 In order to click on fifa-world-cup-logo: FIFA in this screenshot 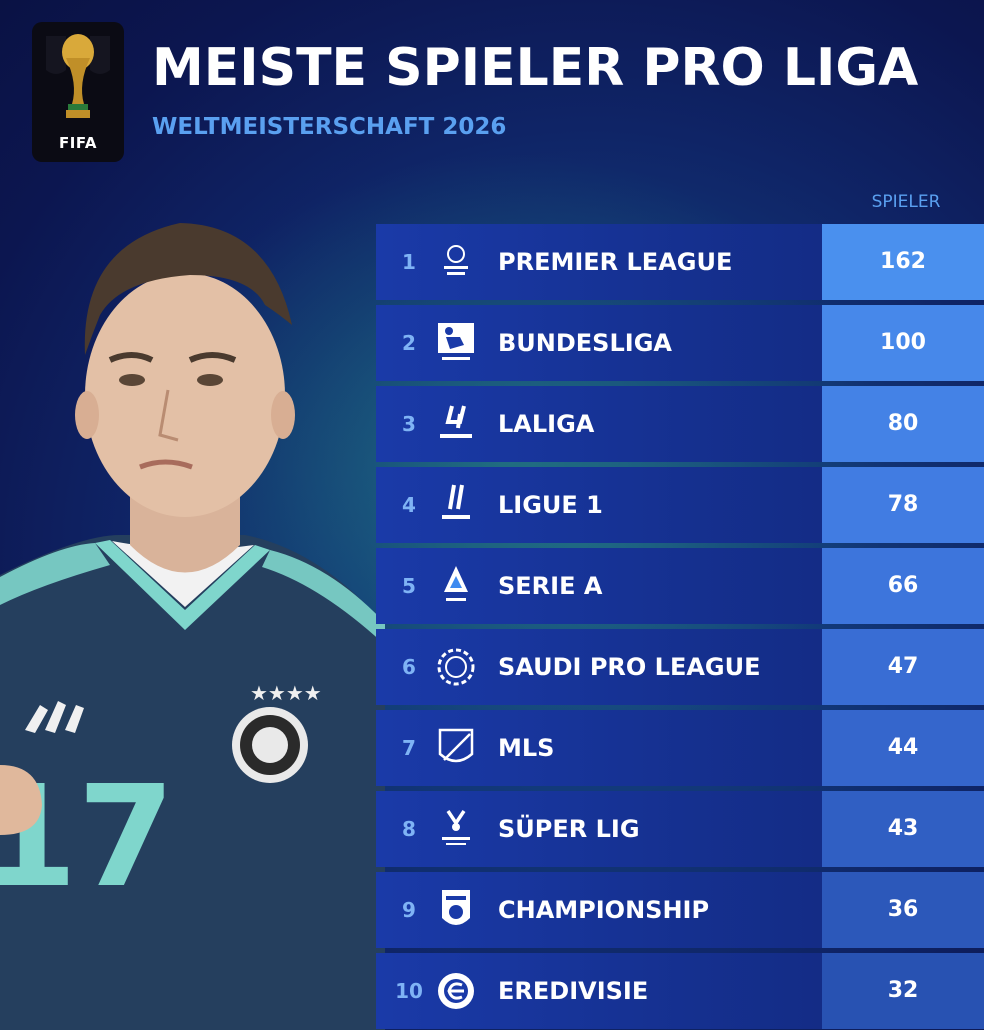, I will do `click(78, 92)`.